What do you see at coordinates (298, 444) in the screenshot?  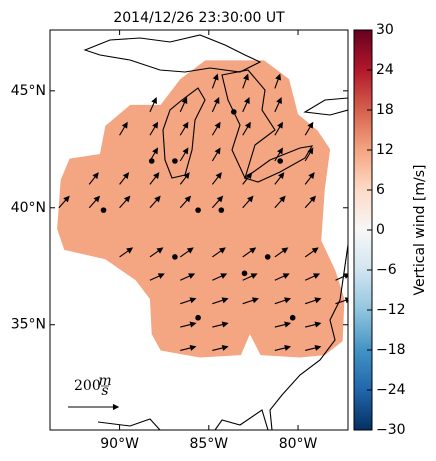 I see `x-tick-label: 80°W` at bounding box center [298, 444].